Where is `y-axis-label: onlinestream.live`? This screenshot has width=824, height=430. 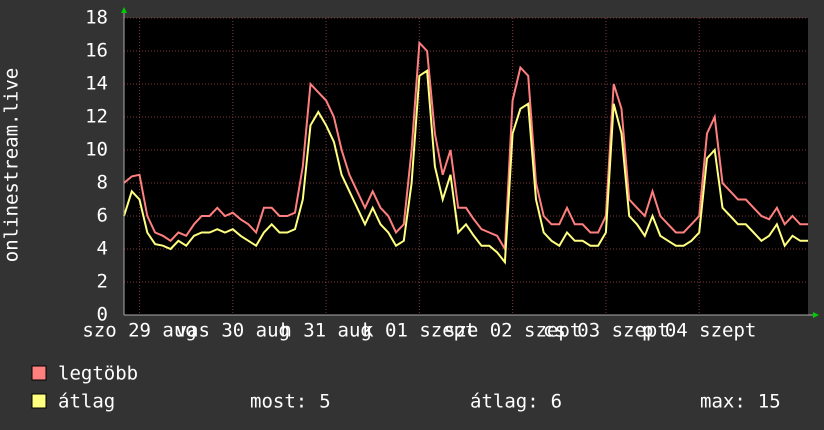 y-axis-label: onlinestream.live is located at coordinates (12, 165).